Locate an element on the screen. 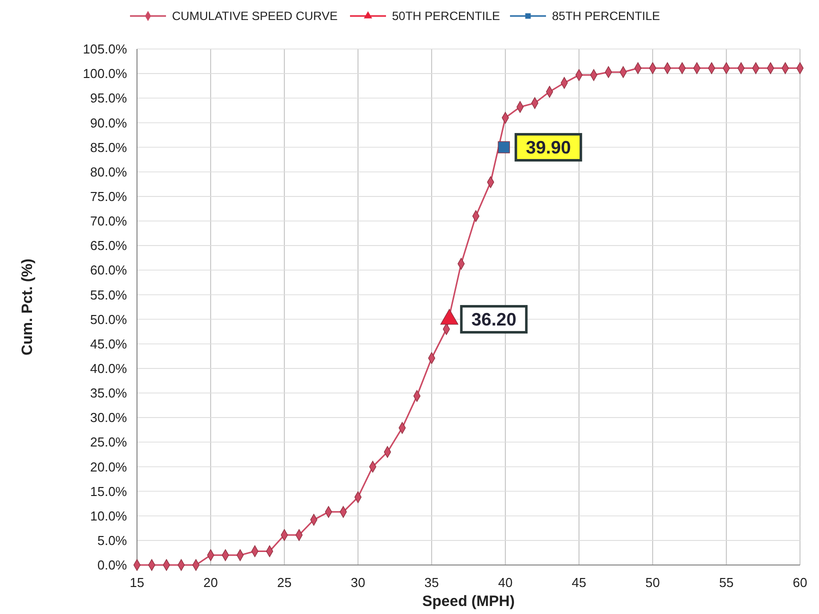 This screenshot has height=614, width=819. annotation: 39.90 is located at coordinates (548, 148).